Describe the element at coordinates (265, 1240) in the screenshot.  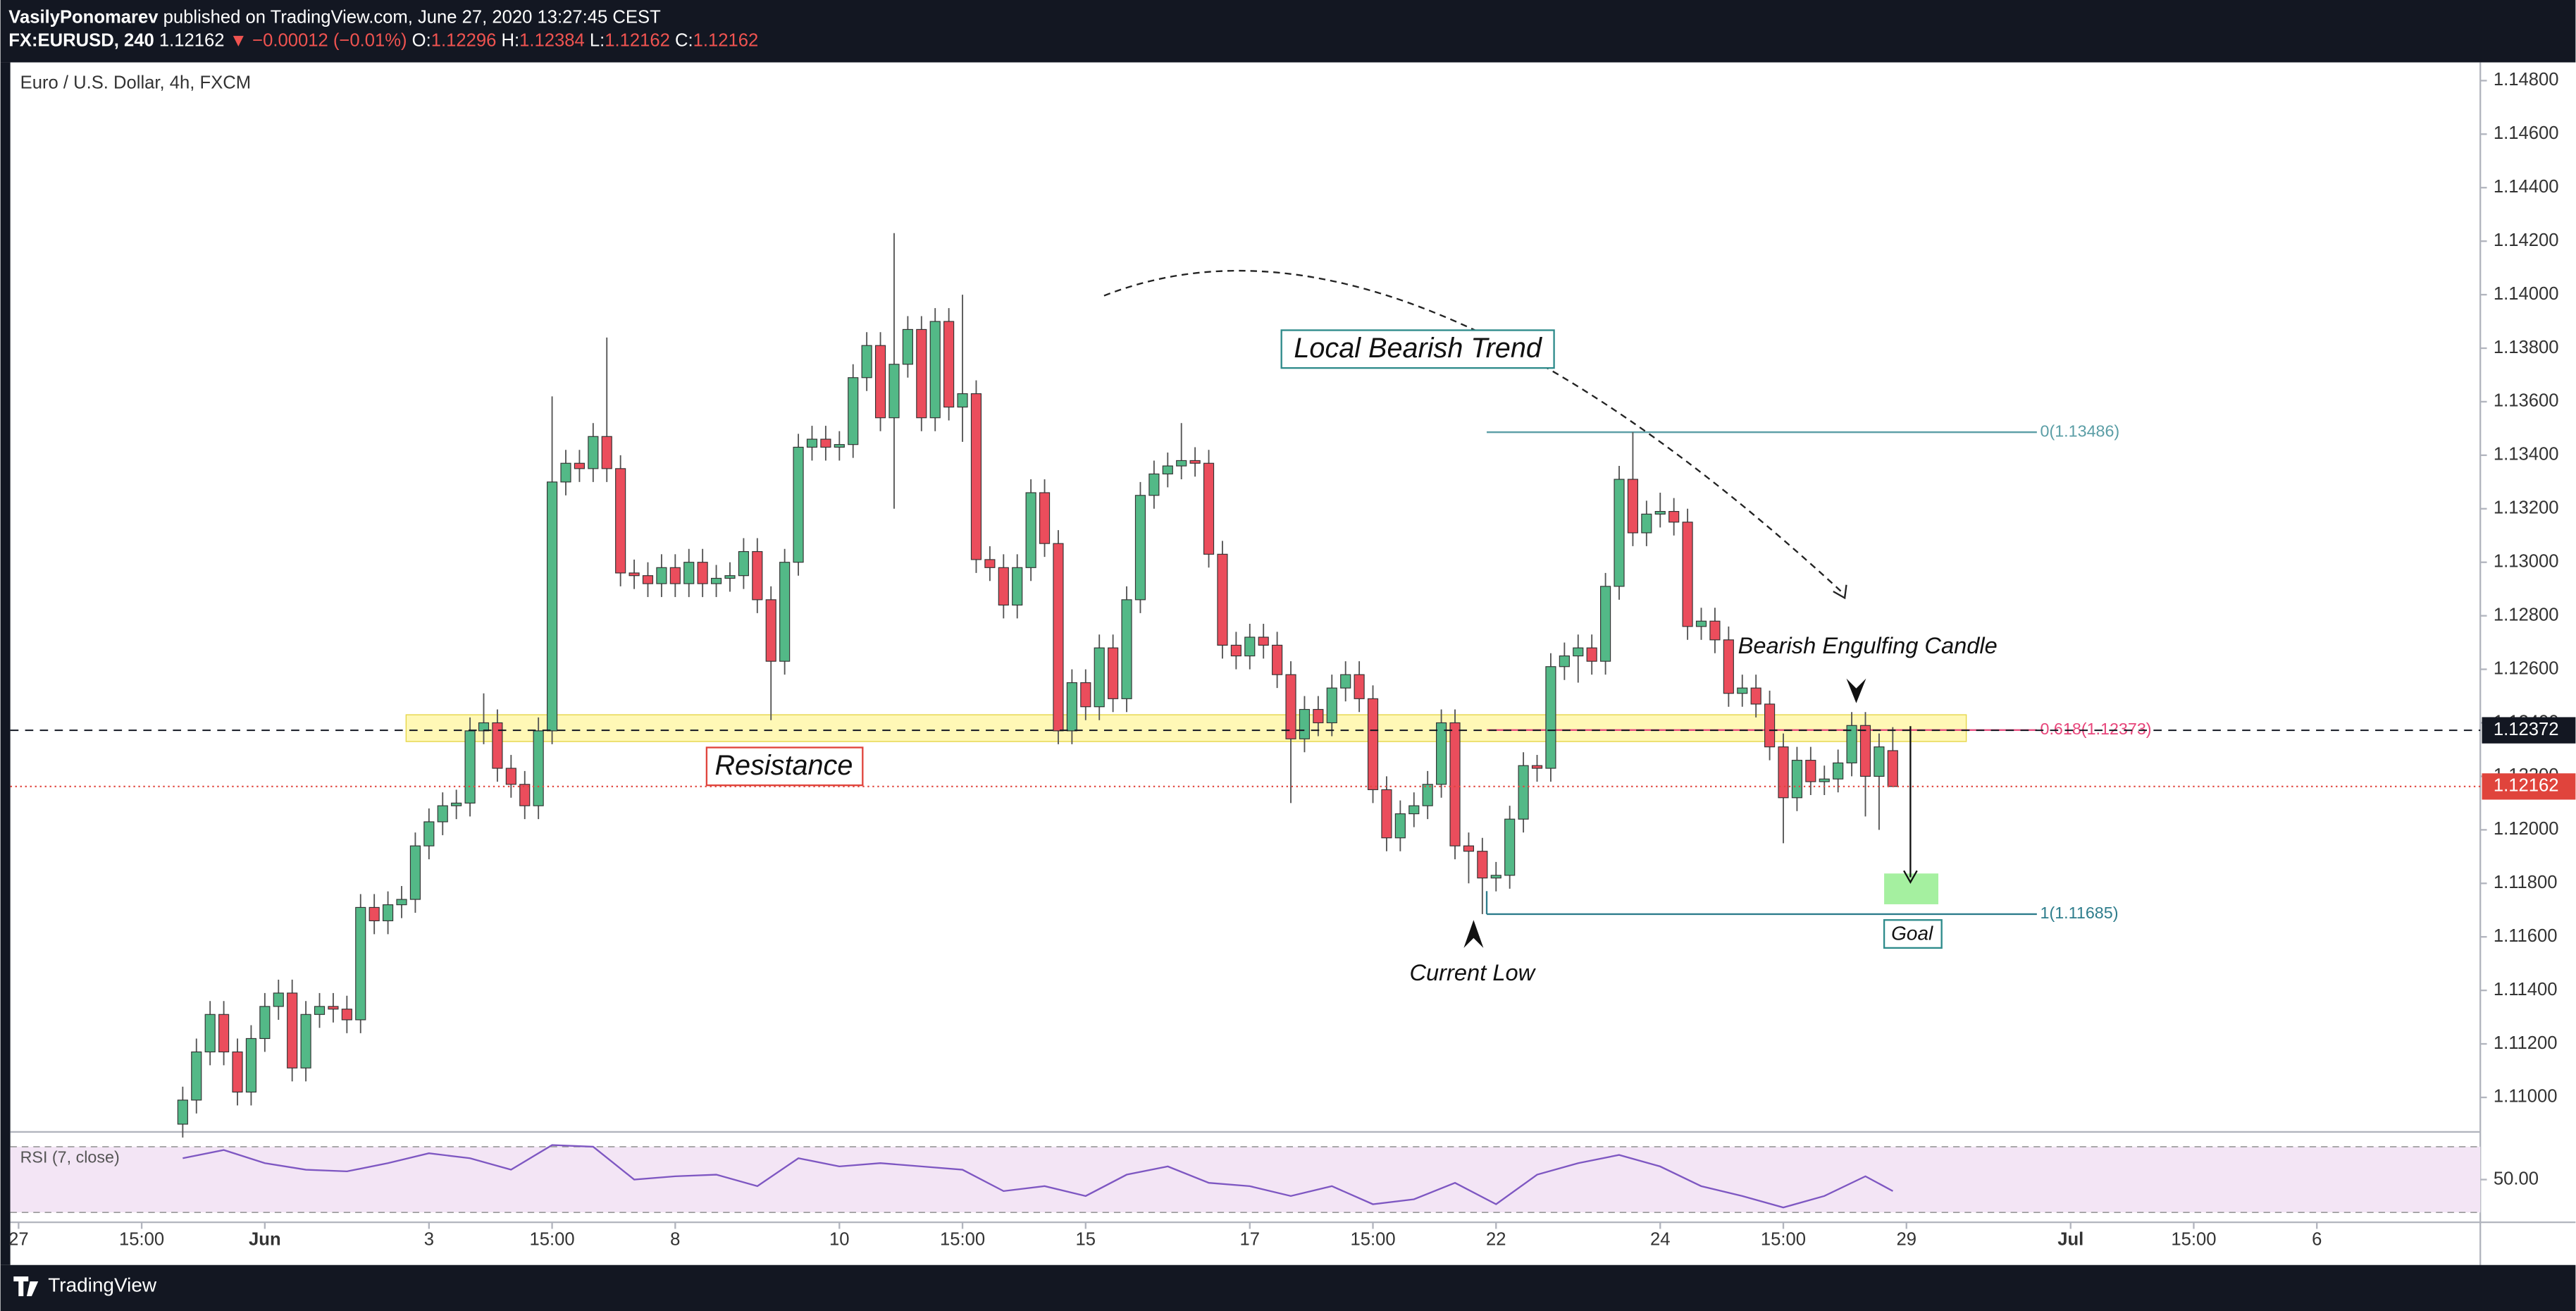
I see `x-tick-label: Jun` at that location.